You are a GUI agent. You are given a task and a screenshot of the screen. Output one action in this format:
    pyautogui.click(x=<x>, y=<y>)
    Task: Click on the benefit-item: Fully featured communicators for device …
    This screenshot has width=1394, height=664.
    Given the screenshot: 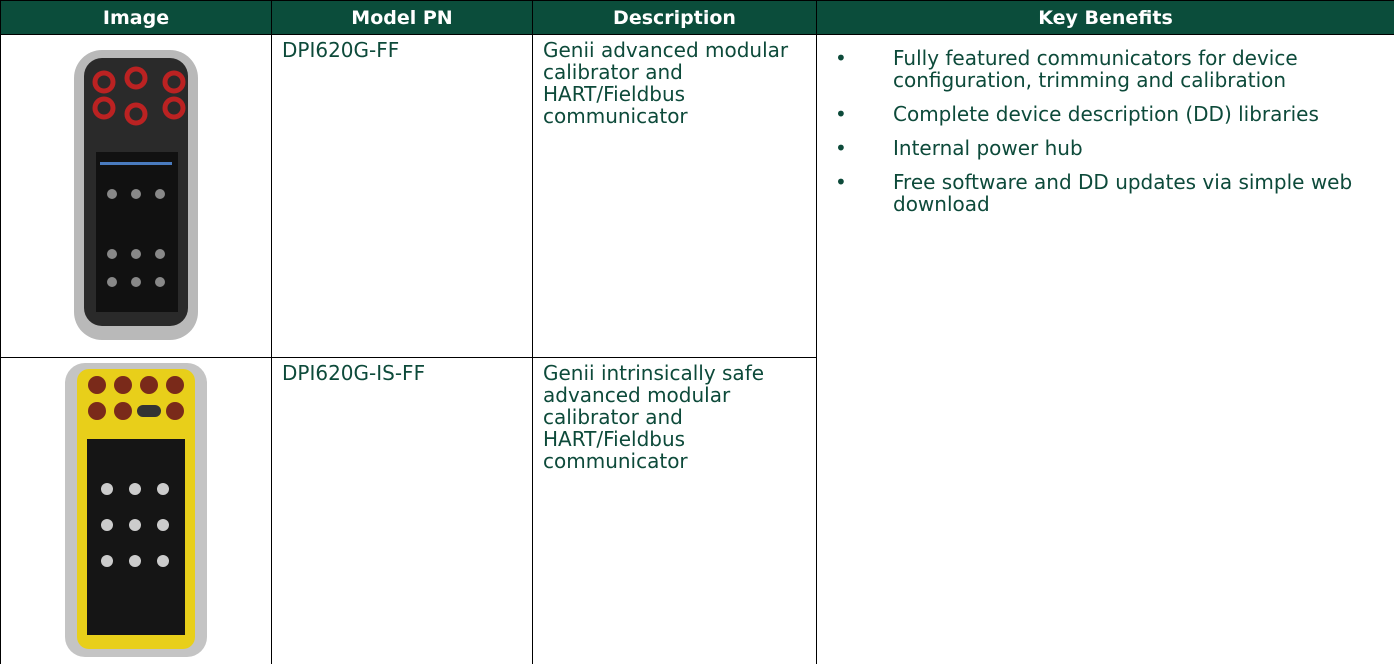 What is the action you would take?
    pyautogui.click(x=1107, y=69)
    